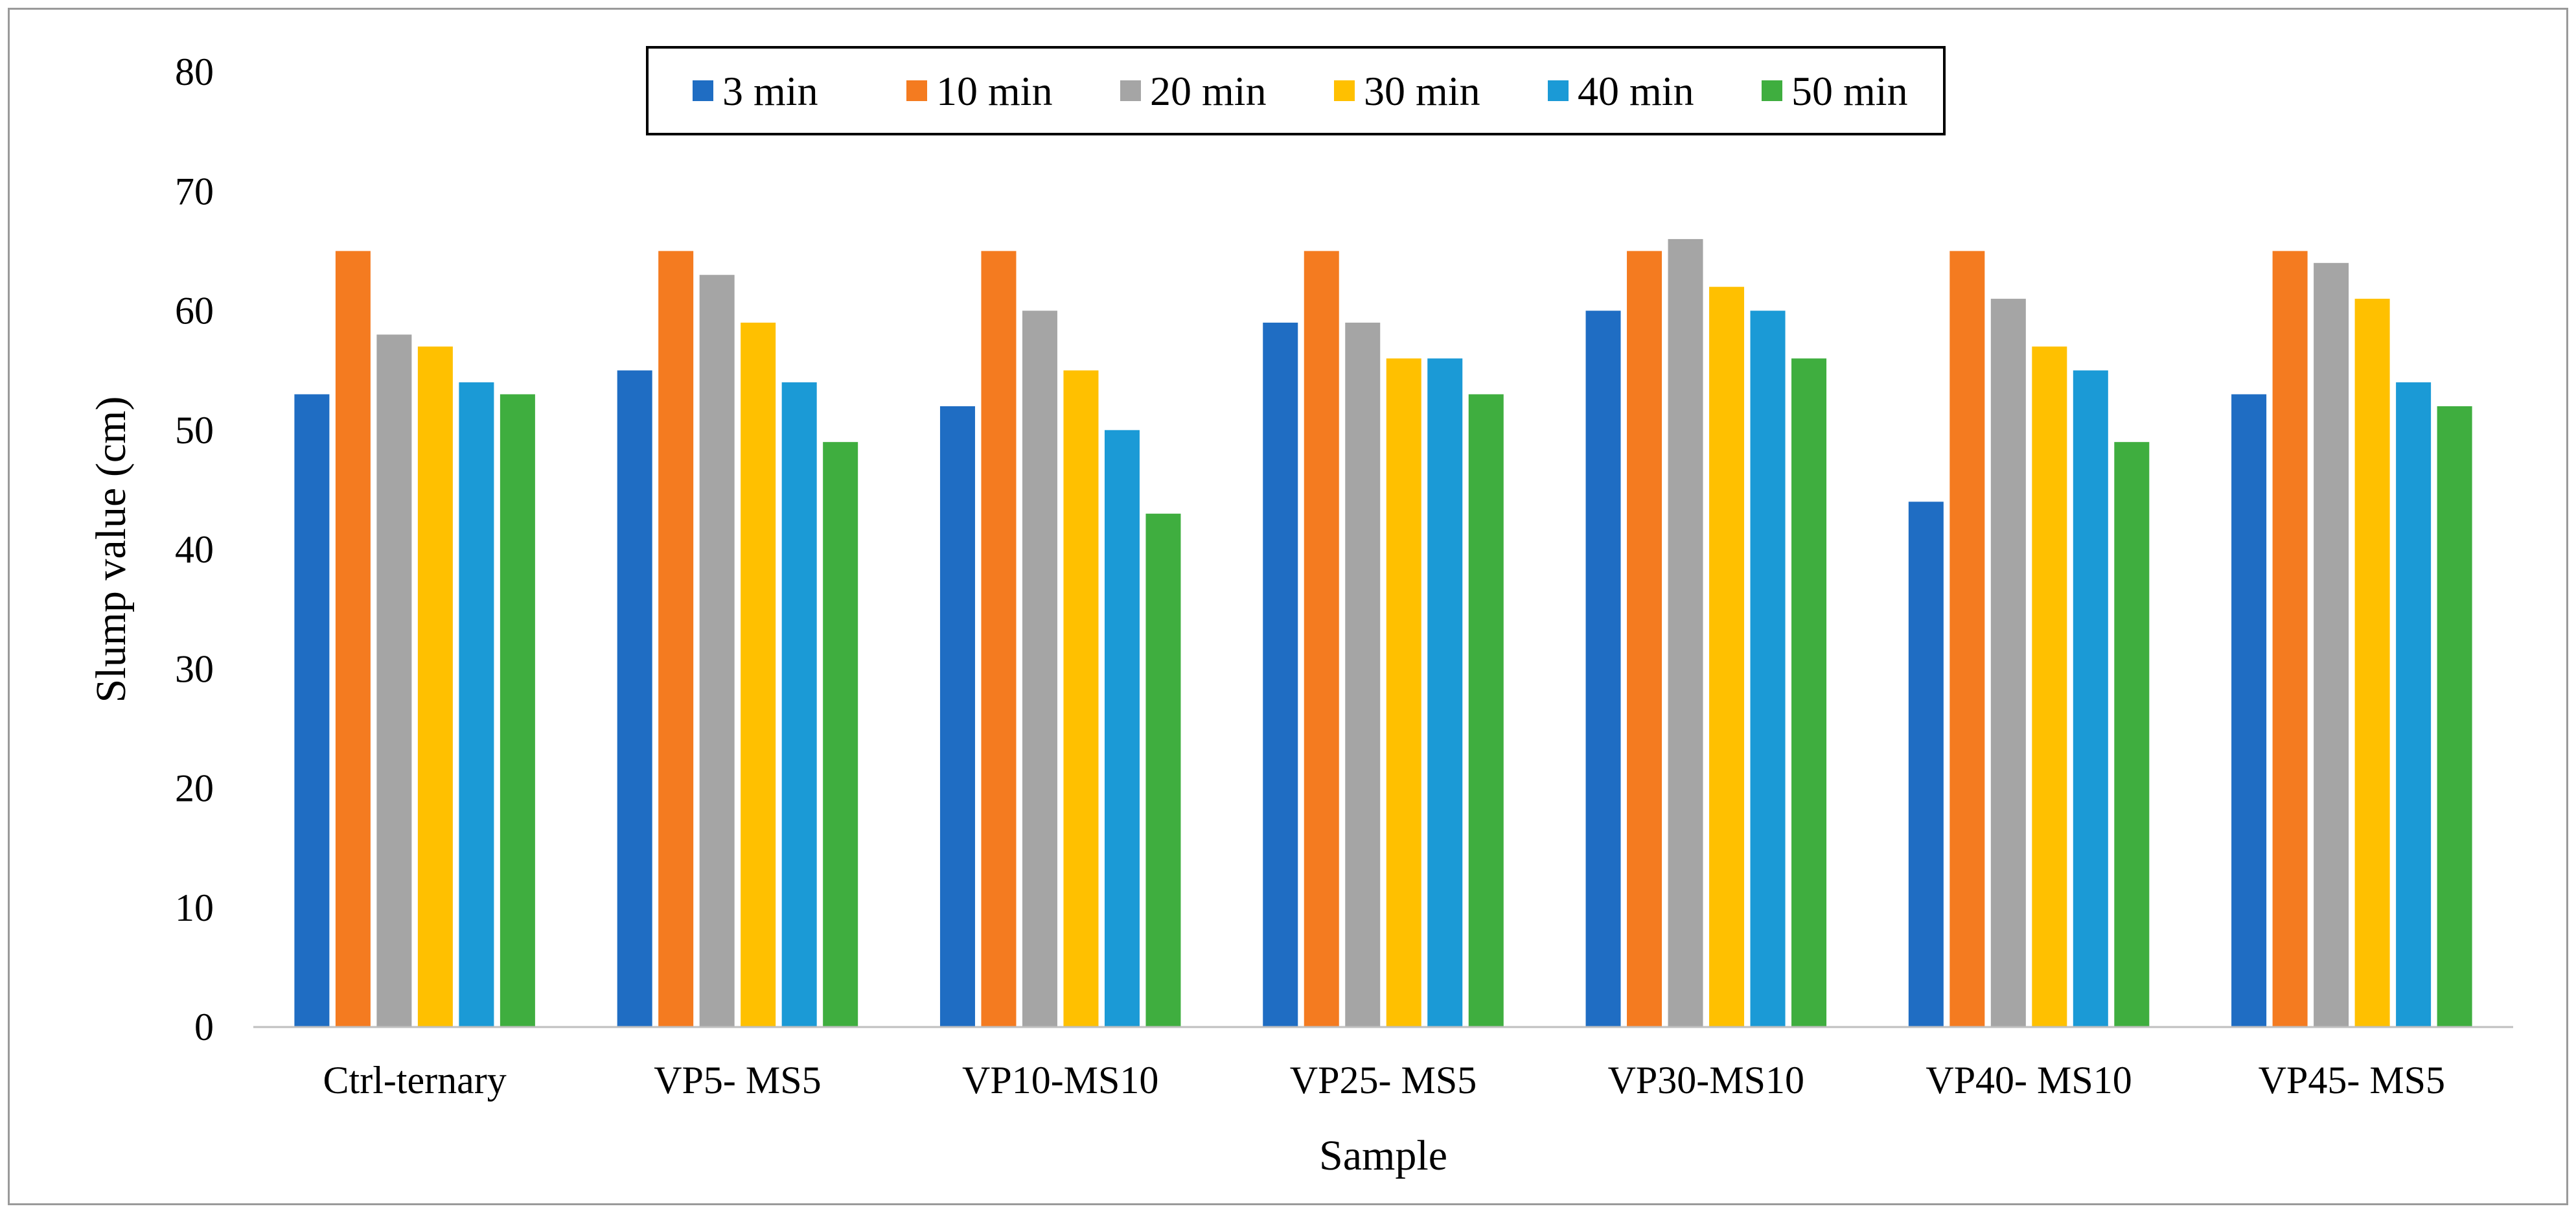 The height and width of the screenshot is (1213, 2576). I want to click on x-tick-label: VP40- MS10, so click(2029, 1080).